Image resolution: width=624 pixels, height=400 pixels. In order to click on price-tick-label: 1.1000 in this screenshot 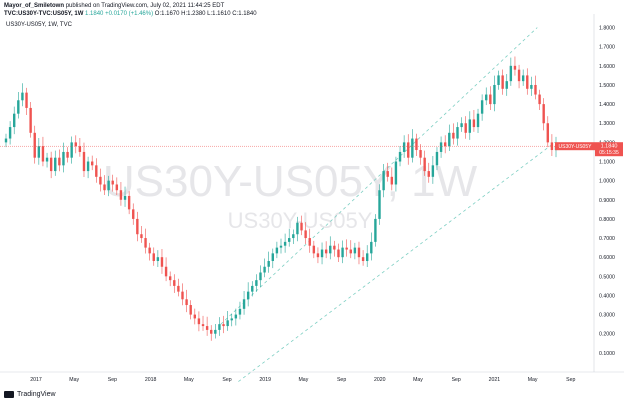, I will do `click(607, 163)`.